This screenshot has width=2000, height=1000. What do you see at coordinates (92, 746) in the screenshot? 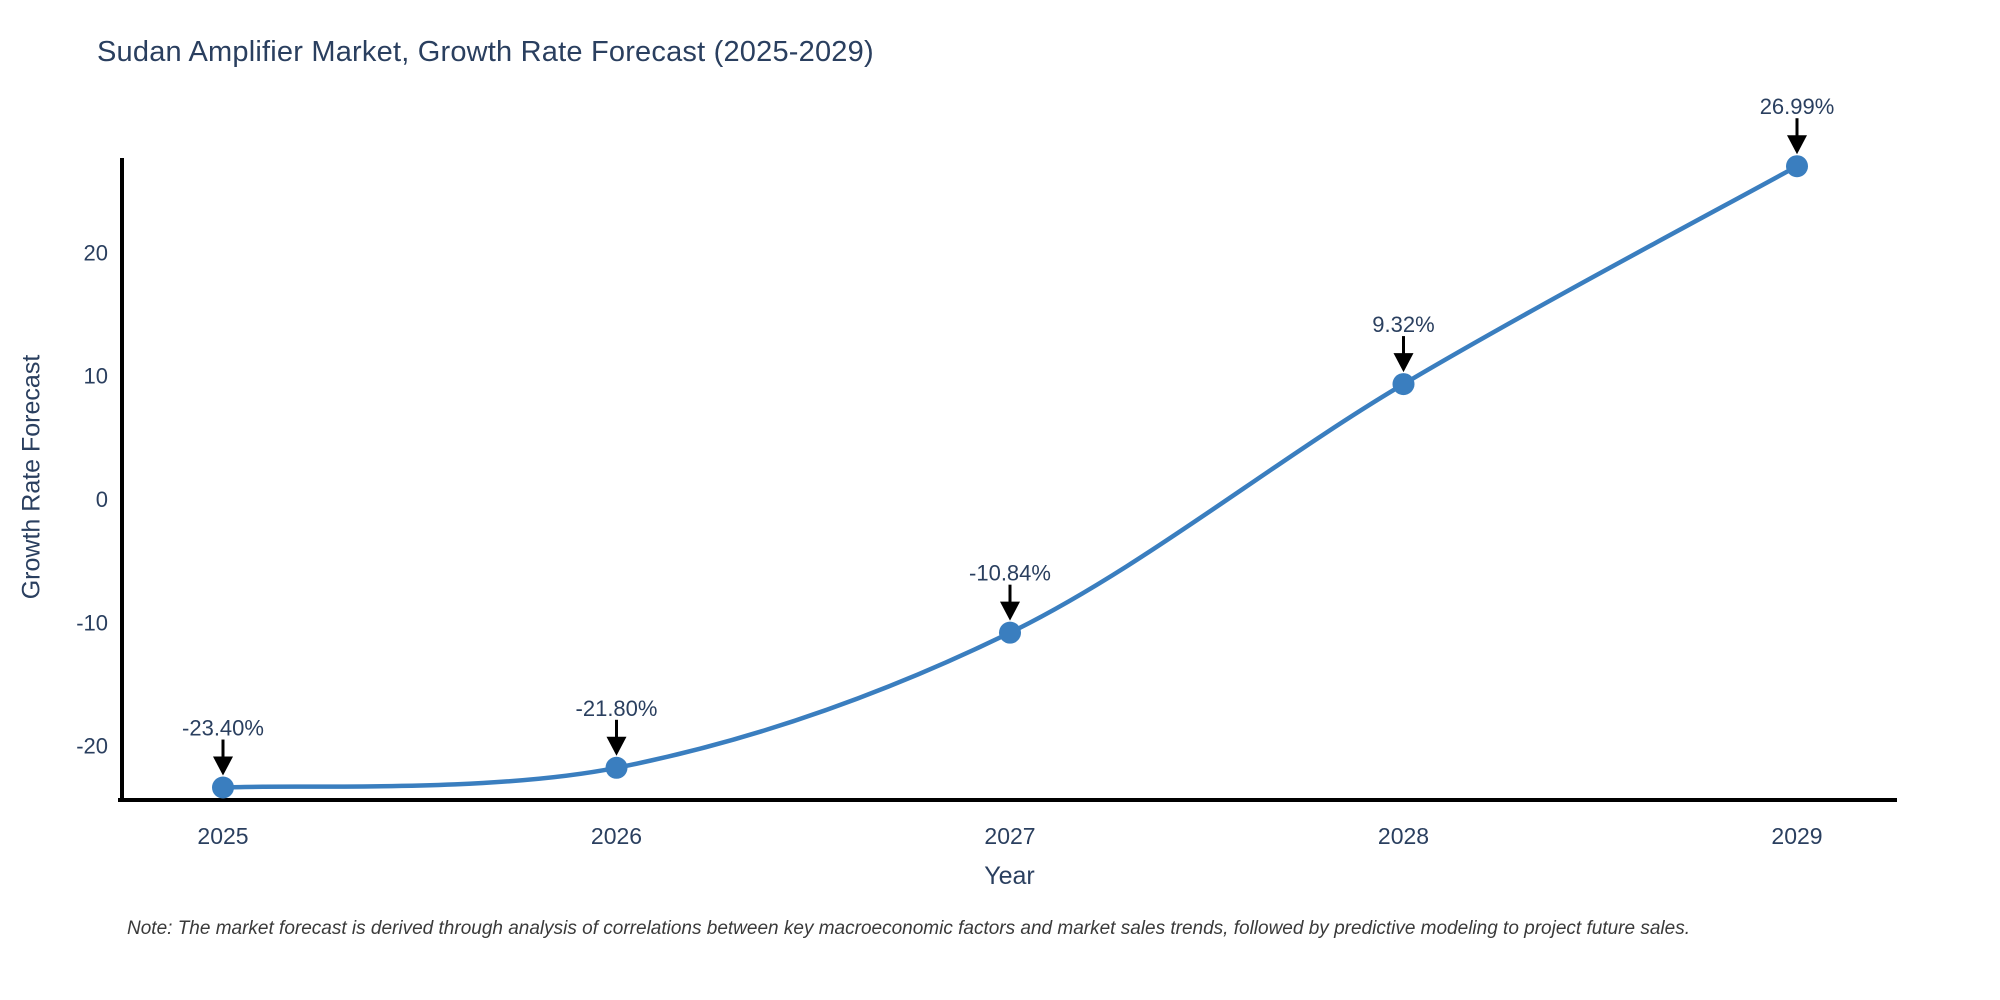
I see `y-tick-label: -20` at bounding box center [92, 746].